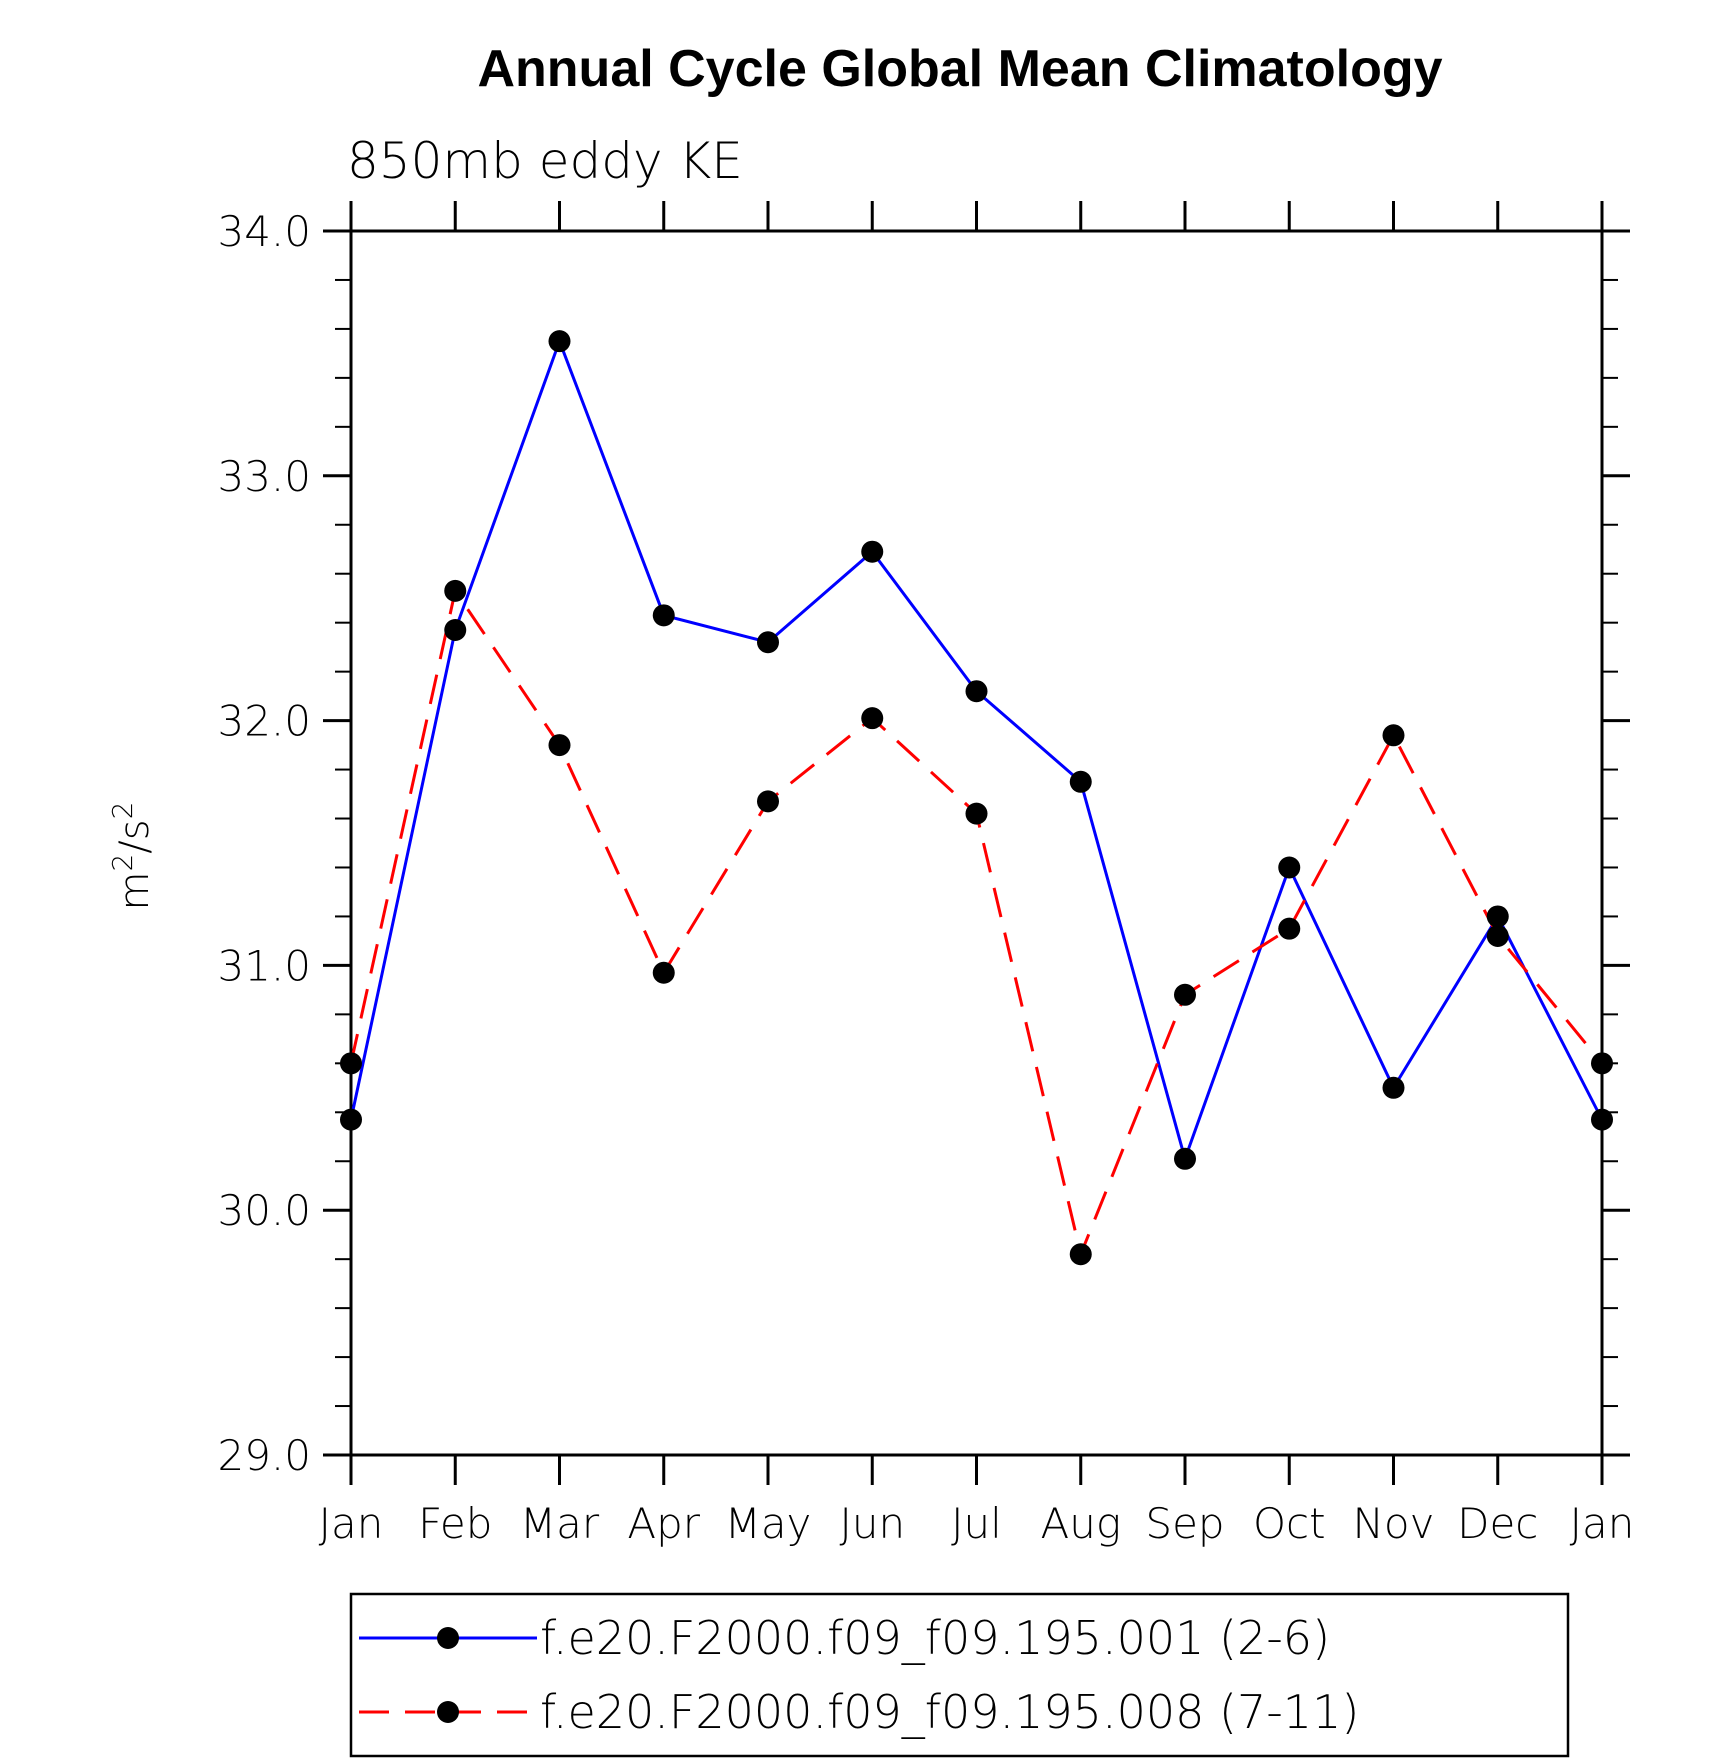 The height and width of the screenshot is (1762, 1710). What do you see at coordinates (264, 1210) in the screenshot?
I see `y-tick-label: 30.0` at bounding box center [264, 1210].